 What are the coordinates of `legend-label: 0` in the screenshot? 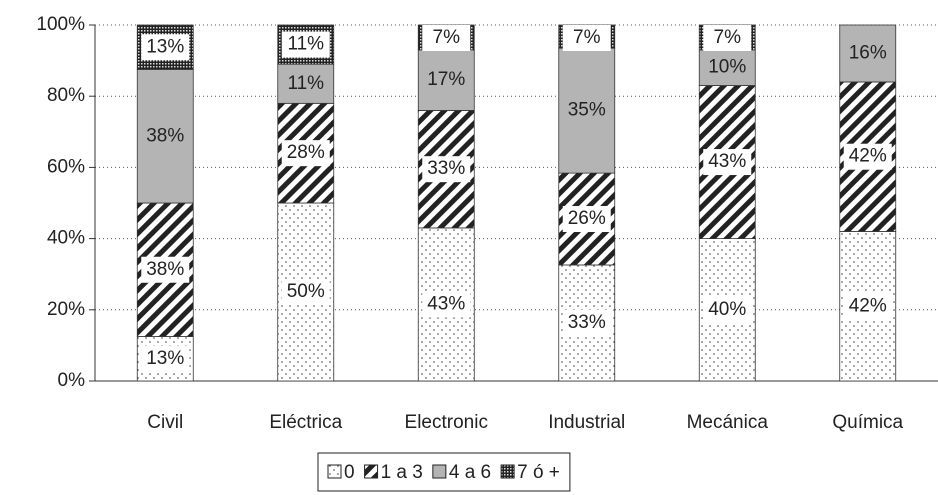 It's located at (349, 472).